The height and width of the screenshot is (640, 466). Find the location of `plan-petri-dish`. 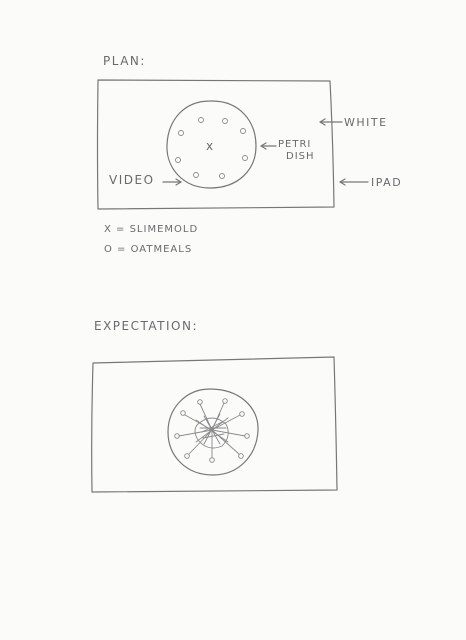

plan-petri-dish is located at coordinates (211, 144).